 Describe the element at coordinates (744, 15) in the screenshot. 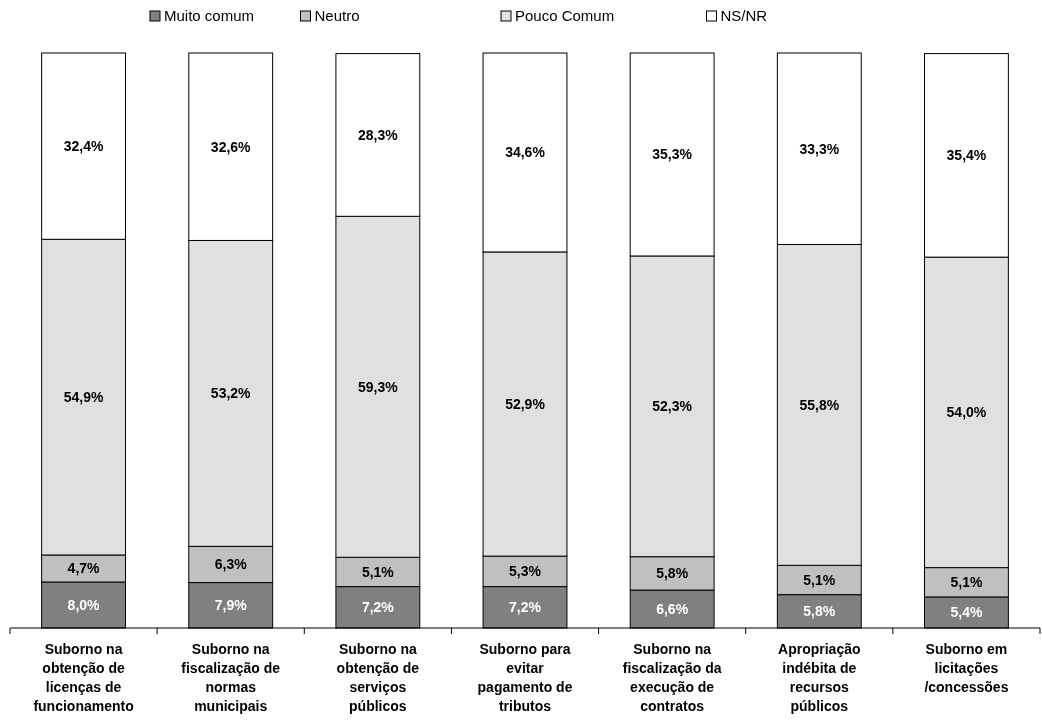

I see `legend-label: NS/NR` at that location.